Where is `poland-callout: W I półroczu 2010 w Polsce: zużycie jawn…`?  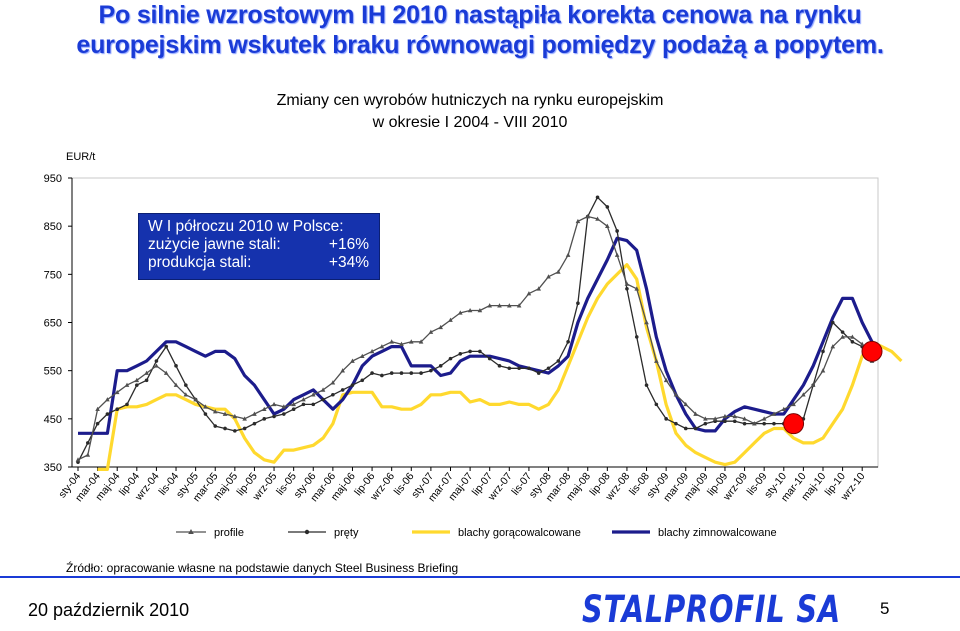 poland-callout: W I półroczu 2010 w Polsce: zużycie jawn… is located at coordinates (259, 246).